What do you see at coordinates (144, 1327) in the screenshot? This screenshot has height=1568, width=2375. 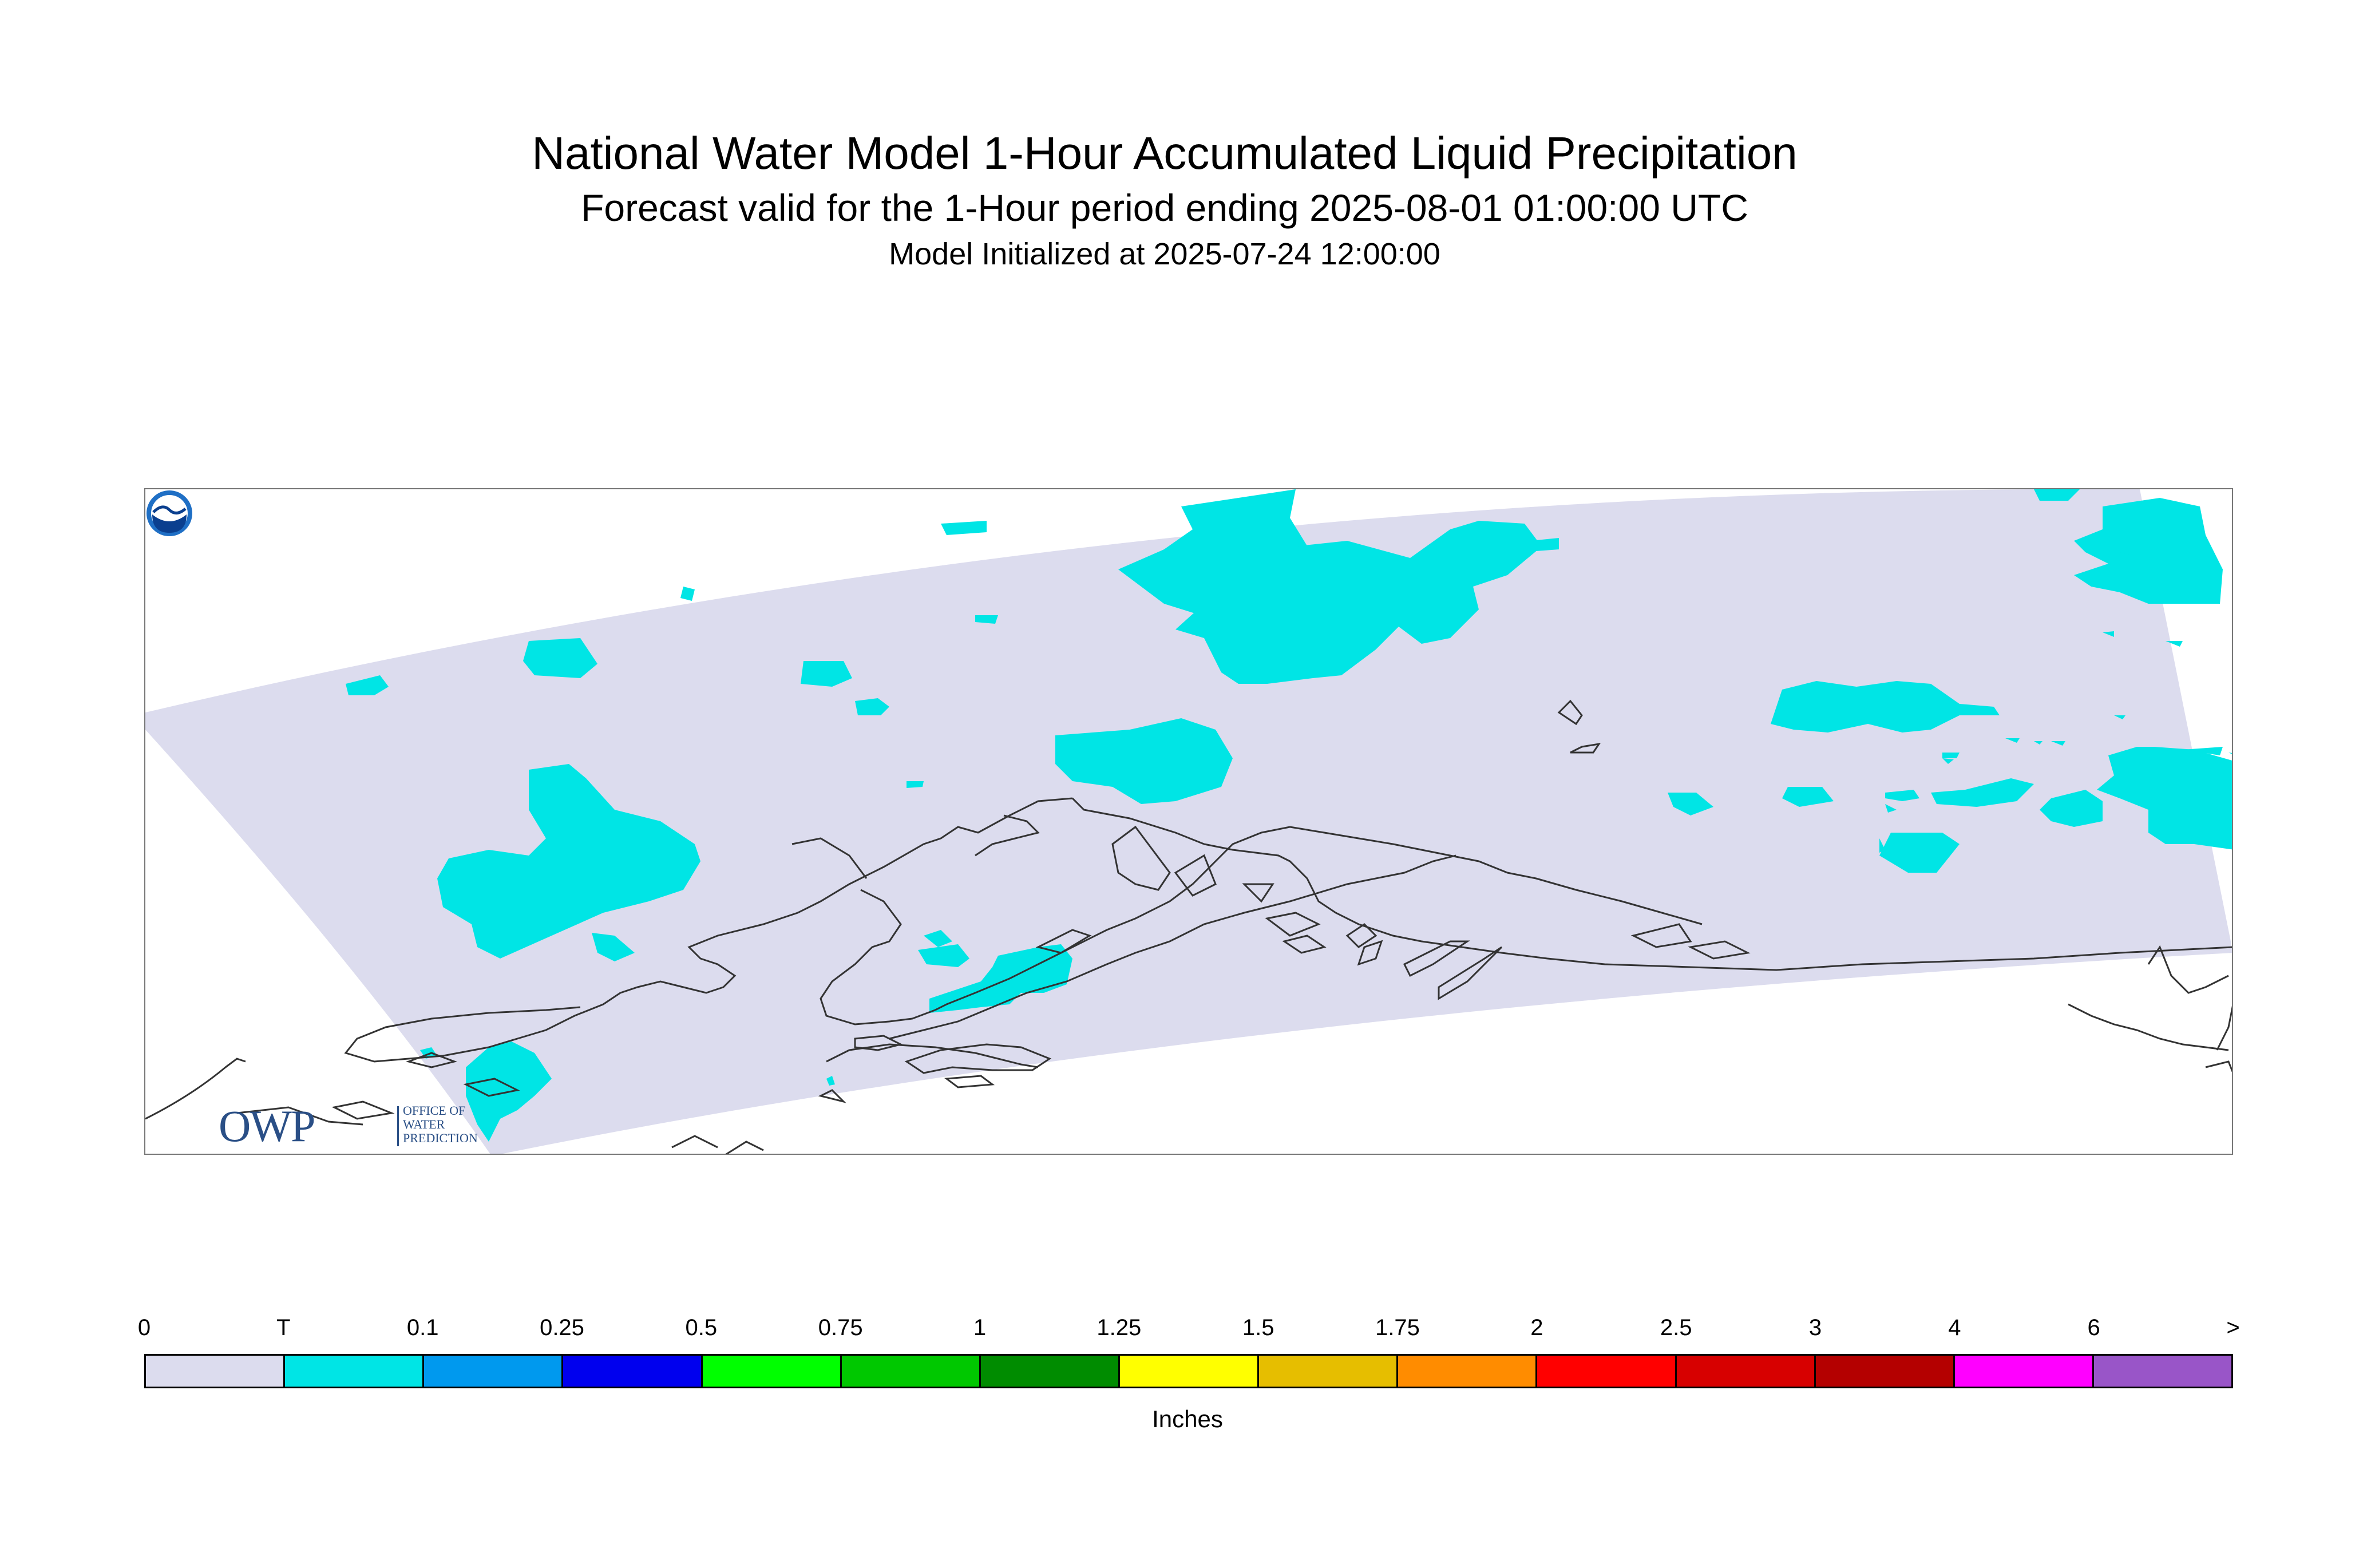 I see `legend-tick-label: 0` at bounding box center [144, 1327].